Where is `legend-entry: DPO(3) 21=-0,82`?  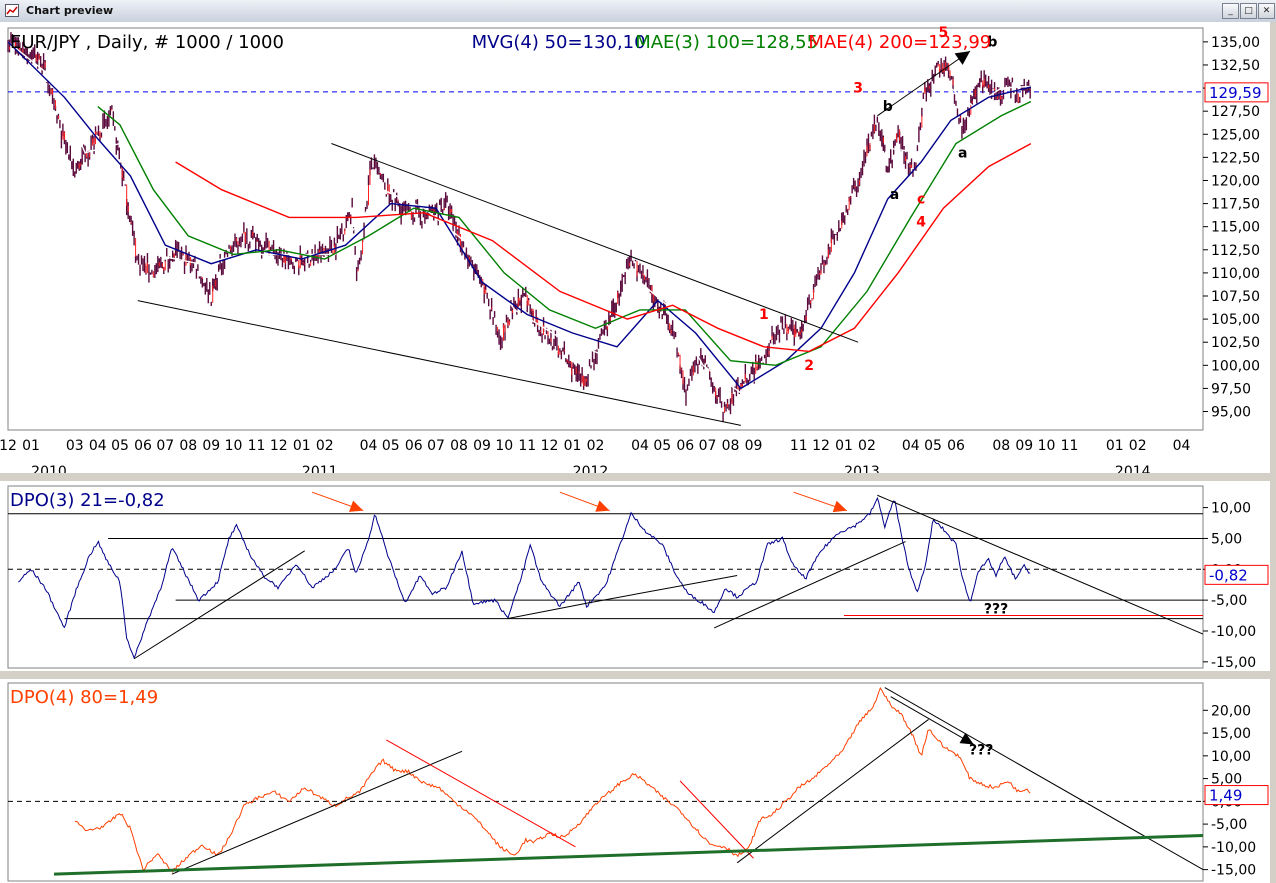 legend-entry: DPO(3) 21=-0,82 is located at coordinates (87, 500).